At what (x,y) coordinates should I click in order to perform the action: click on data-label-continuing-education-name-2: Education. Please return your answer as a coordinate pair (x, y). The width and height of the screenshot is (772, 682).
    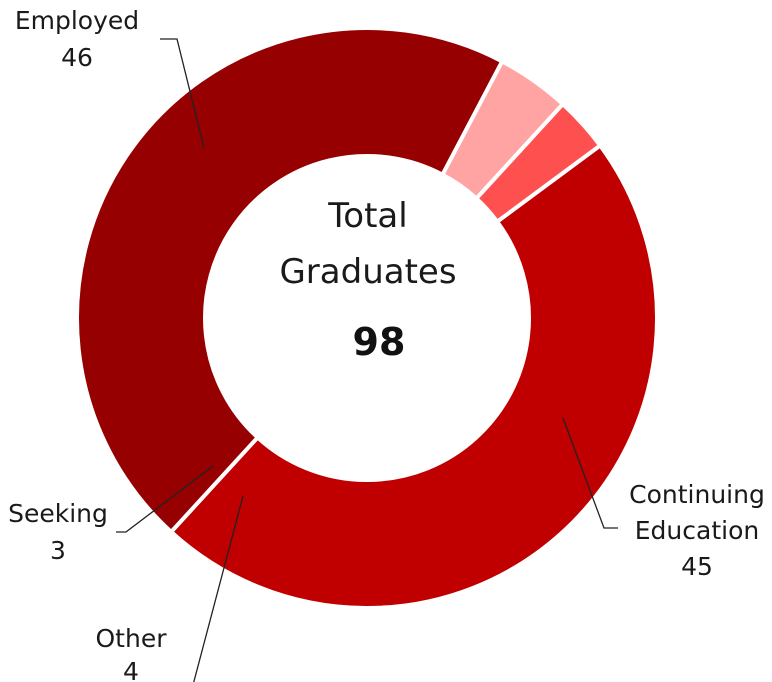
    Looking at the image, I should click on (697, 530).